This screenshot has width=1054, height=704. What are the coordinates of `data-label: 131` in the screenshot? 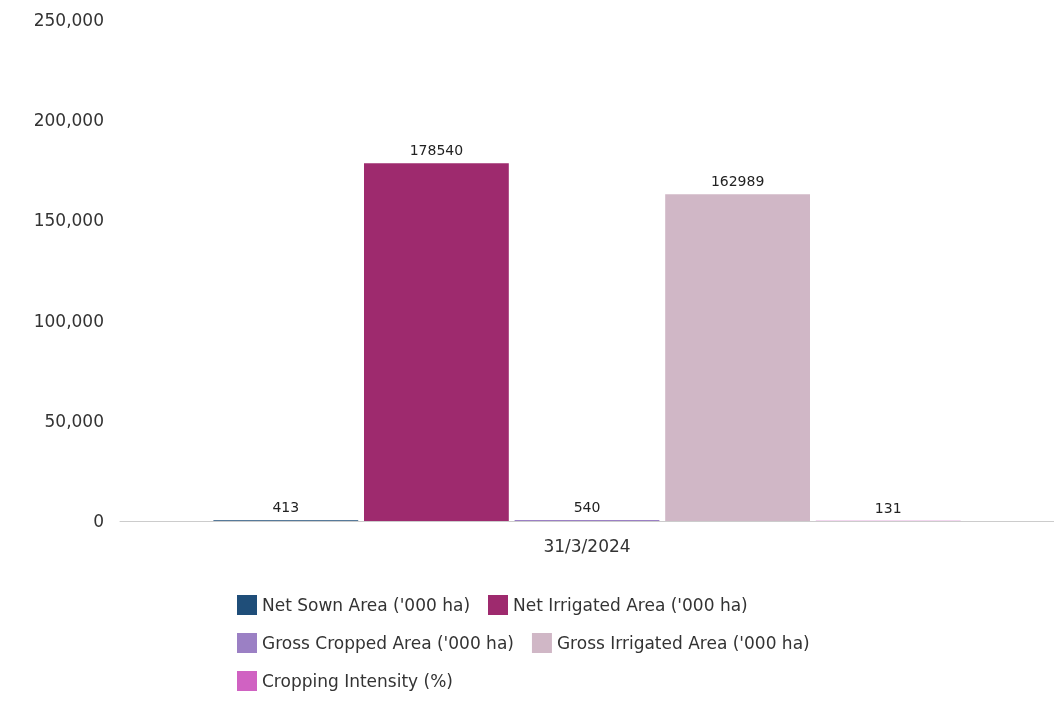 It's located at (888, 507).